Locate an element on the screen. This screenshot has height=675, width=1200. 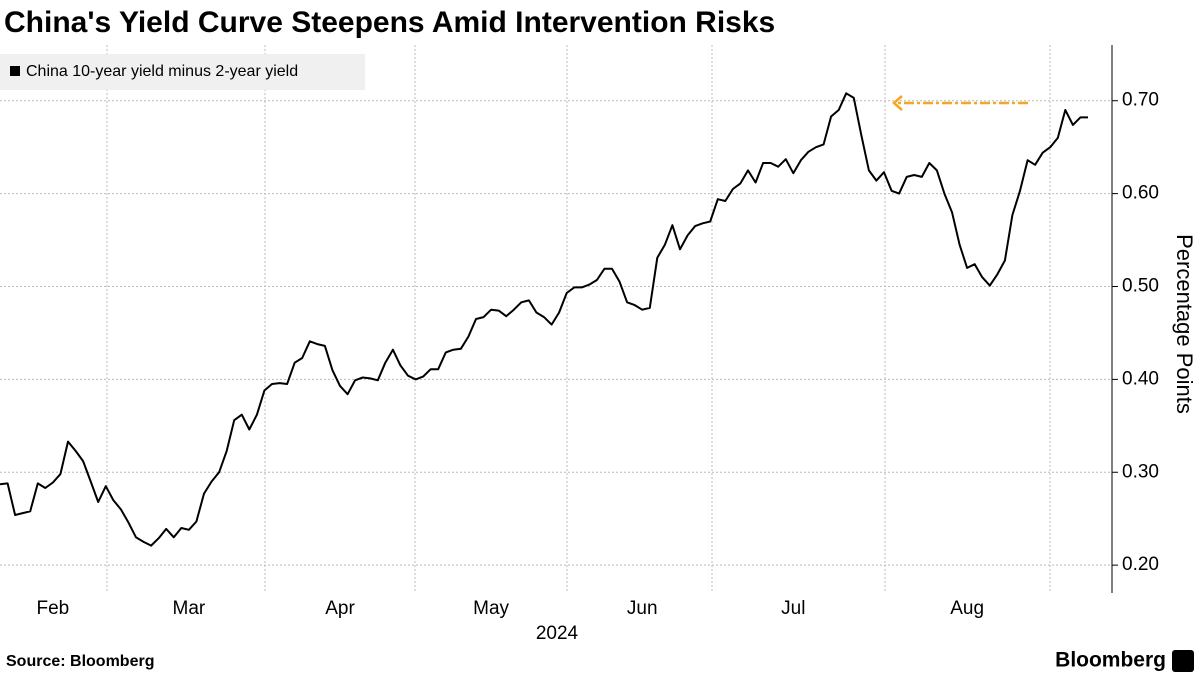
brand-icon is located at coordinates (1183, 661).